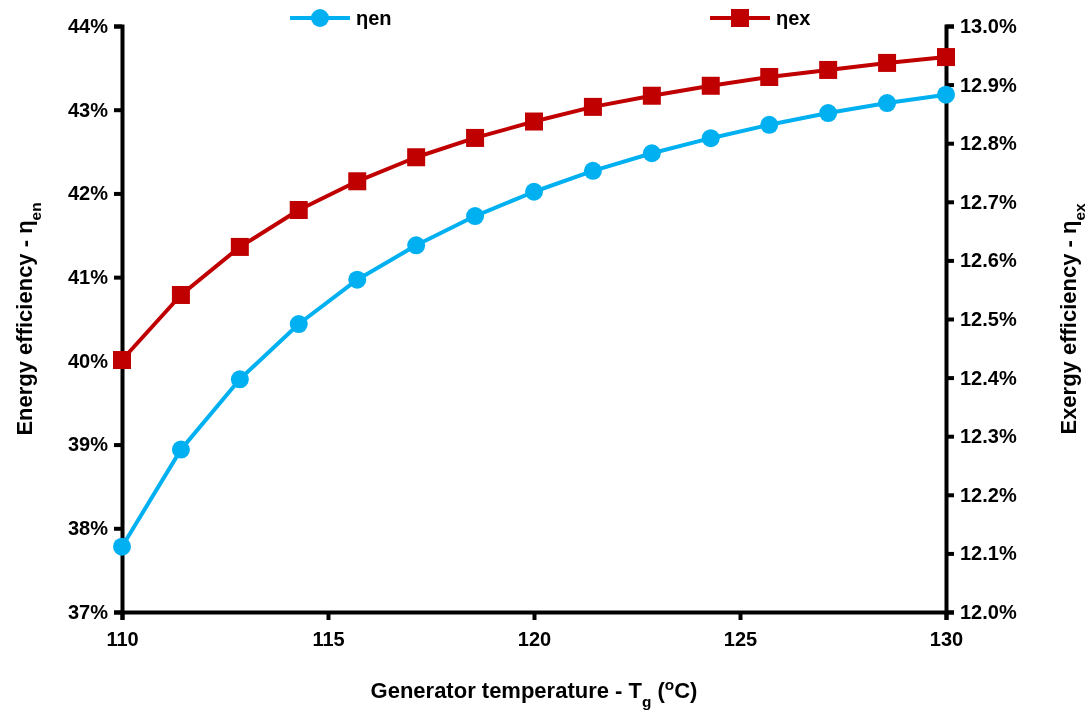  Describe the element at coordinates (88, 25) in the screenshot. I see `y-tick-label: 44%` at that location.